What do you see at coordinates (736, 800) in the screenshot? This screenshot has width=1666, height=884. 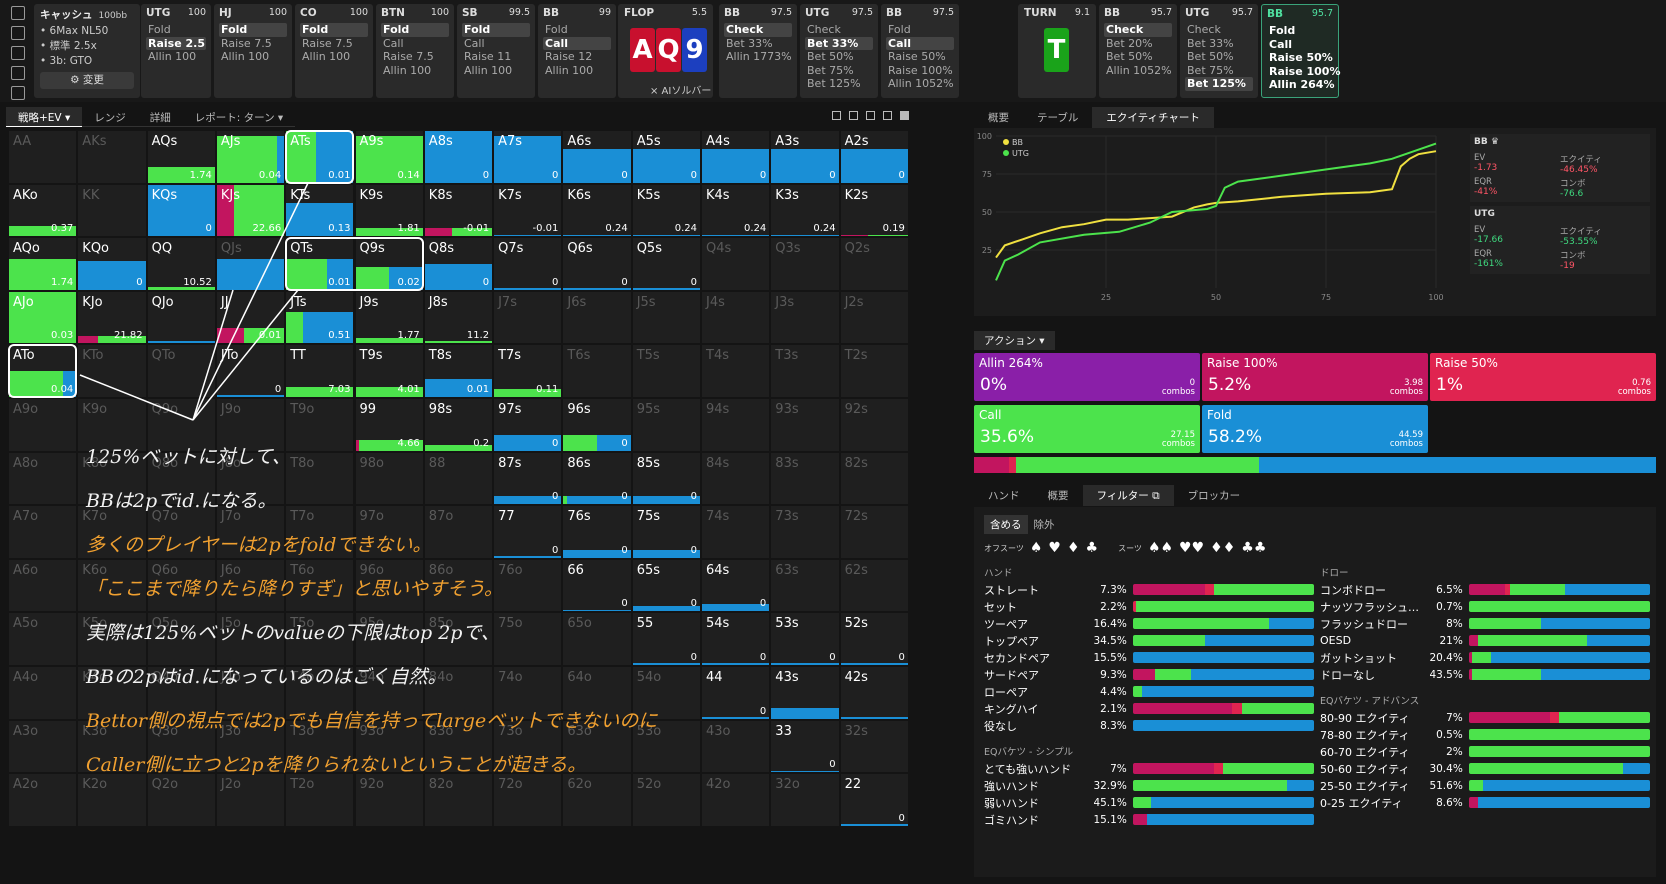 I see `hand-cell: 42o` at bounding box center [736, 800].